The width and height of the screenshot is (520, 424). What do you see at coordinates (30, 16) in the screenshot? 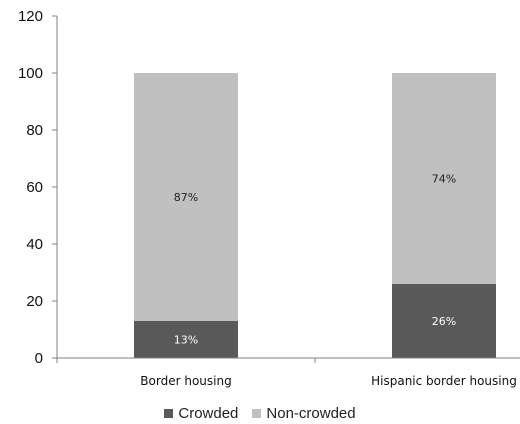
I see `y-tick-label: 120` at bounding box center [30, 16].